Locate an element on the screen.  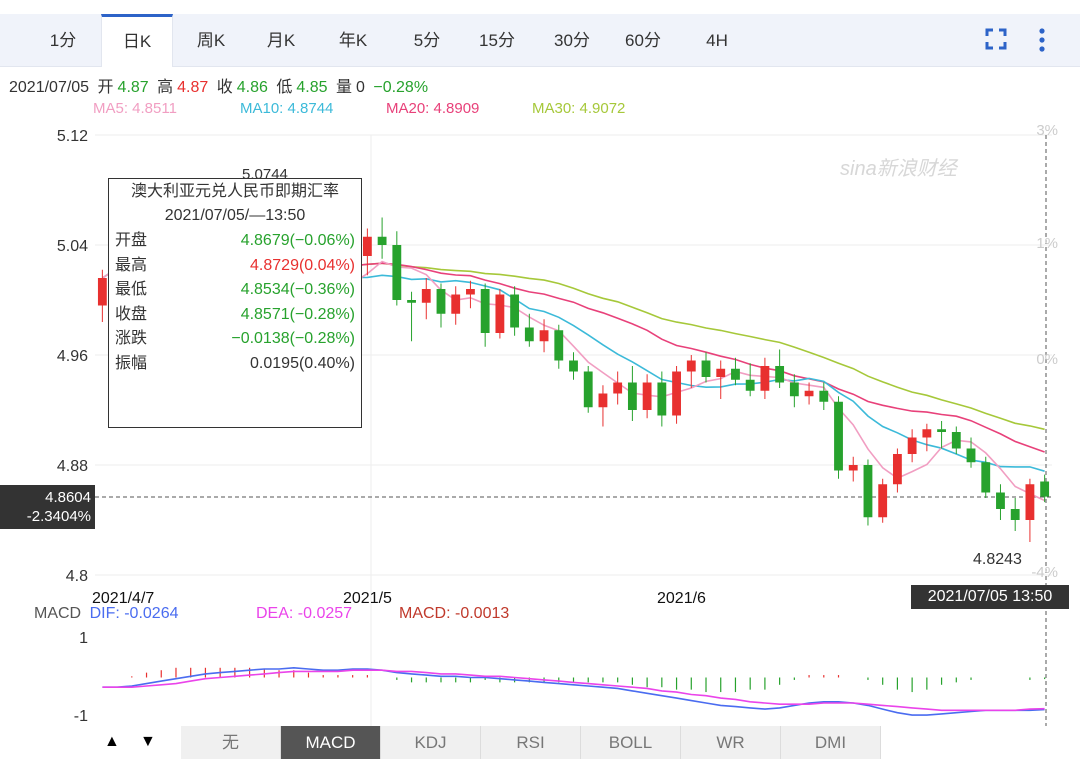
crosshair-price: 4.8604 is located at coordinates (68, 497).